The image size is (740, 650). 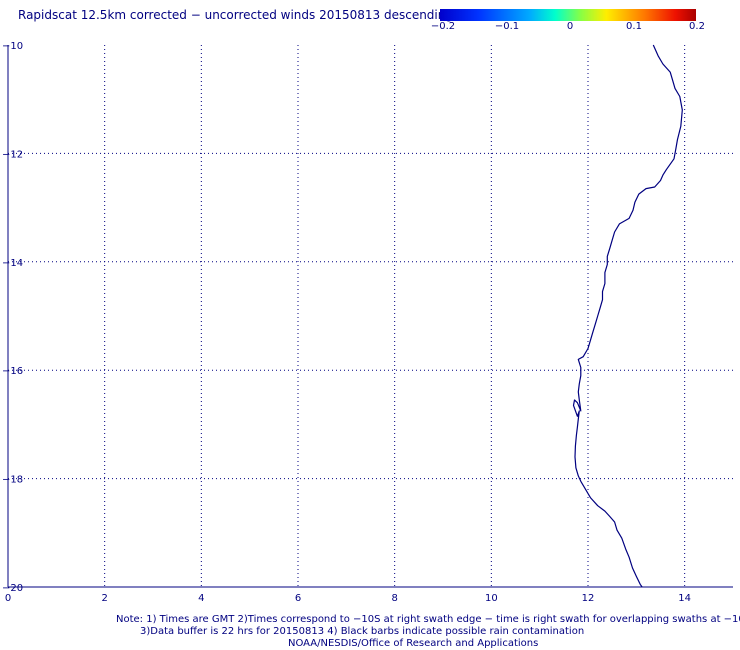 What do you see at coordinates (348, 598) in the screenshot?
I see `x-axis-ticks: 0 2 4 6 8 10 12 14` at bounding box center [348, 598].